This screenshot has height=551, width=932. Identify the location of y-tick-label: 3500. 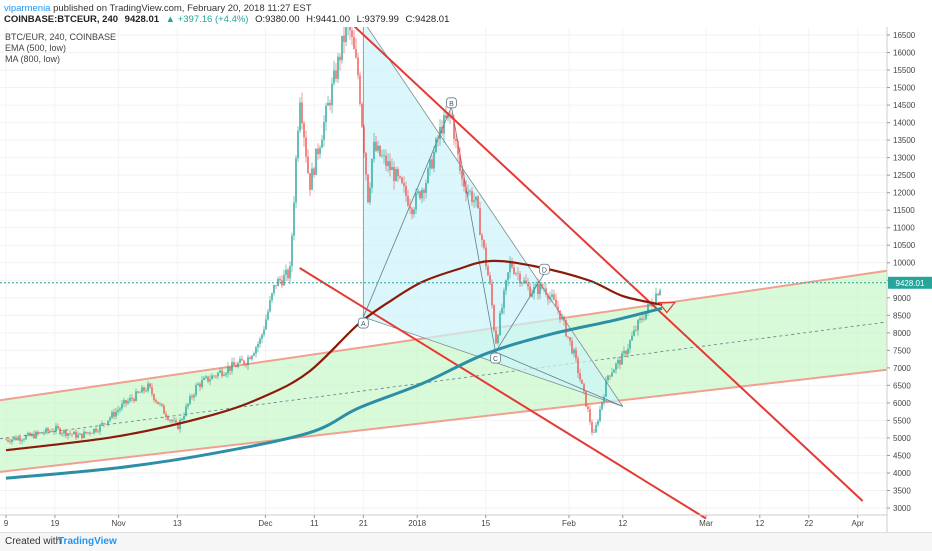
(902, 490).